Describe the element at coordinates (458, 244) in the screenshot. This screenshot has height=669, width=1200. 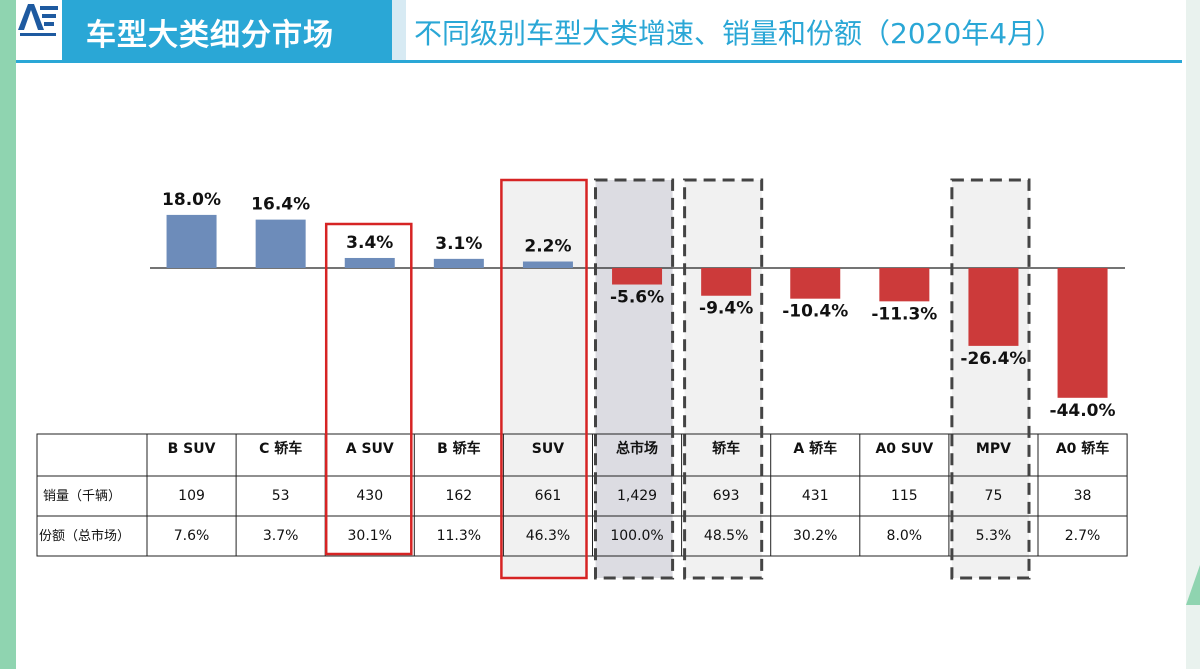
I see `data-label-4: 3.1%` at that location.